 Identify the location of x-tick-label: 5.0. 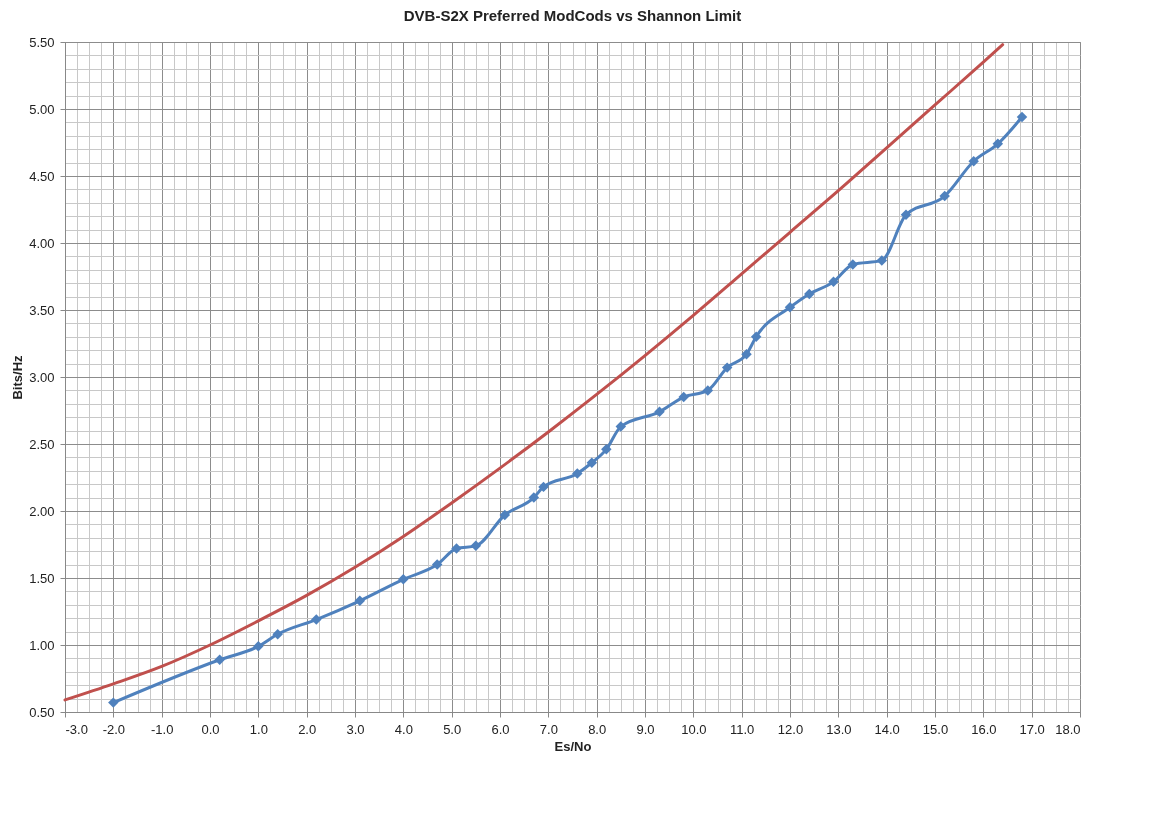
(452, 729).